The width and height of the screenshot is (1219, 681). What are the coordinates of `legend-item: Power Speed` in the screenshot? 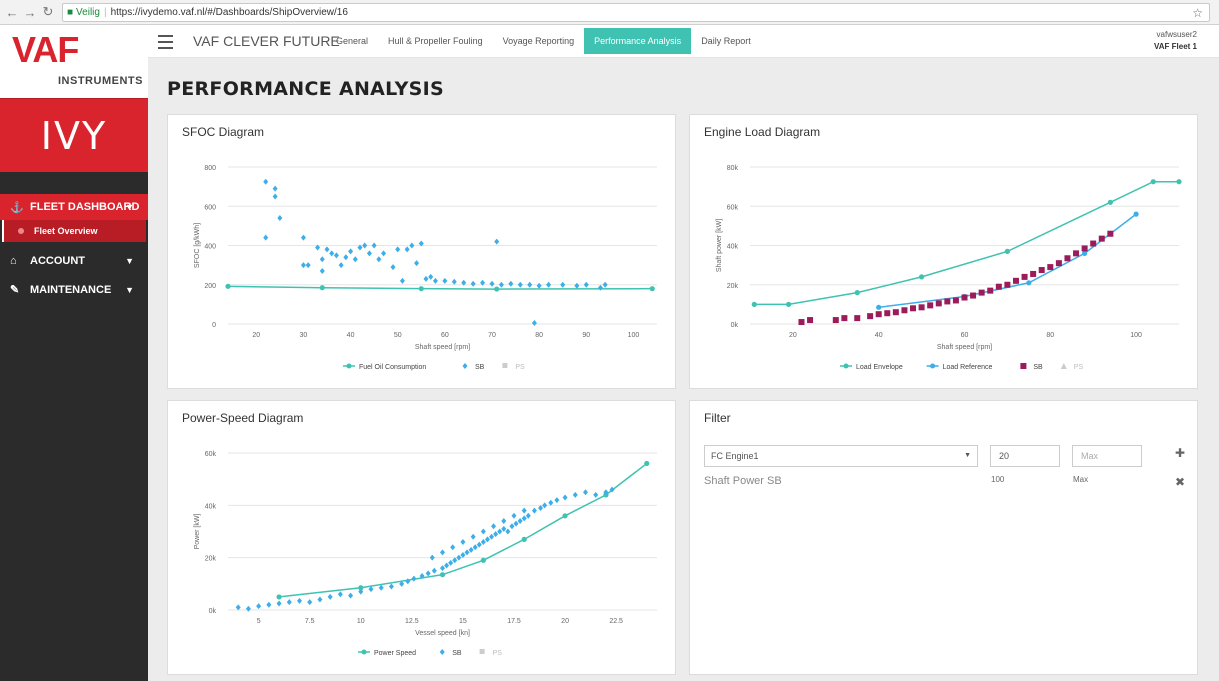 It's located at (387, 653).